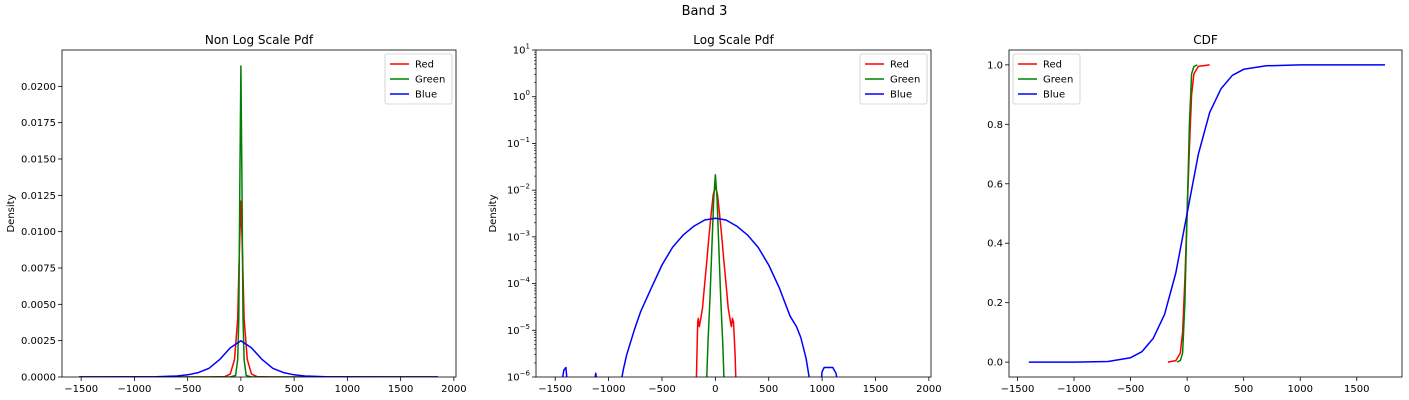  Describe the element at coordinates (521, 50) in the screenshot. I see `y-tick-label: 10¹` at that location.